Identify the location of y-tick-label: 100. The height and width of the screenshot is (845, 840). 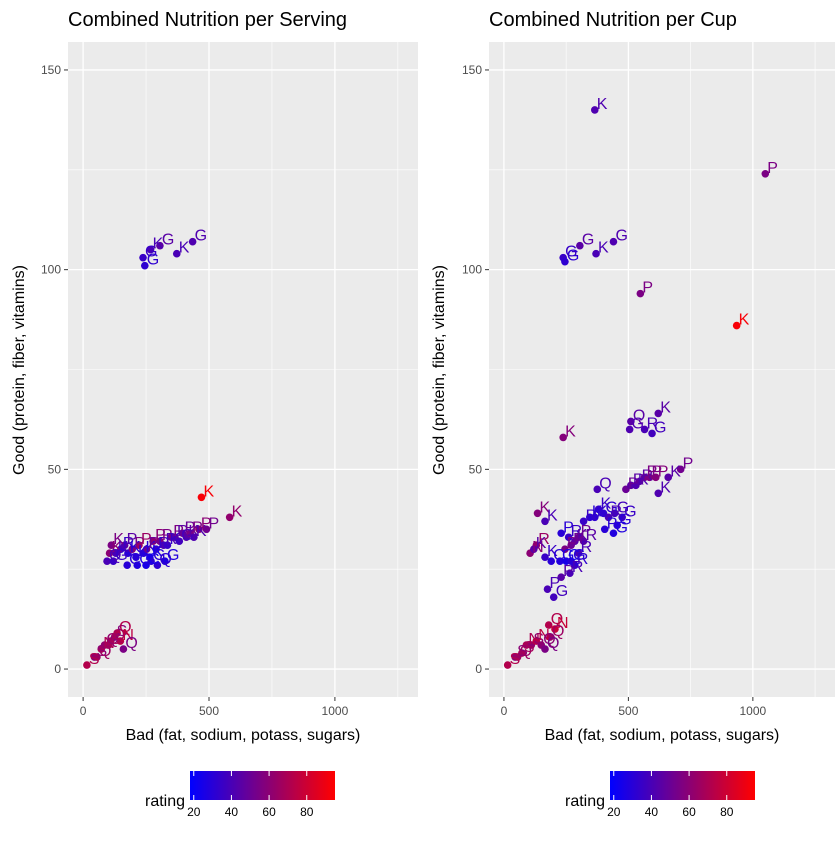
(472, 270).